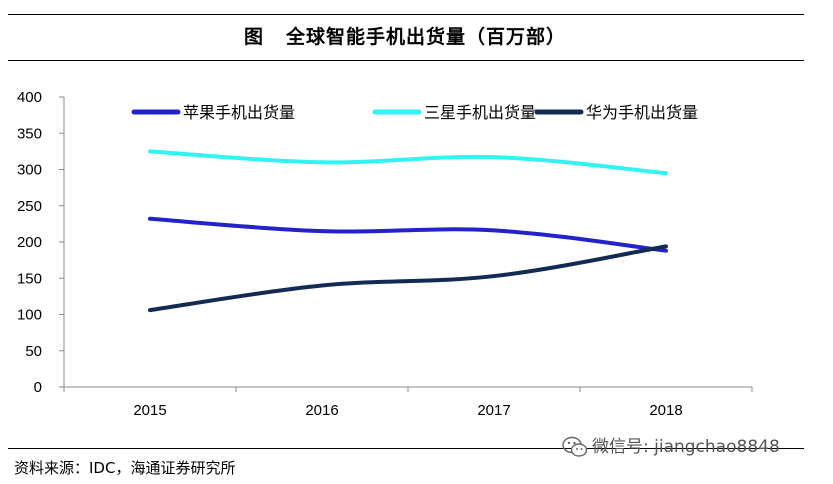 This screenshot has height=484, width=833. Describe the element at coordinates (575, 446) in the screenshot. I see `wechat-icon` at that location.